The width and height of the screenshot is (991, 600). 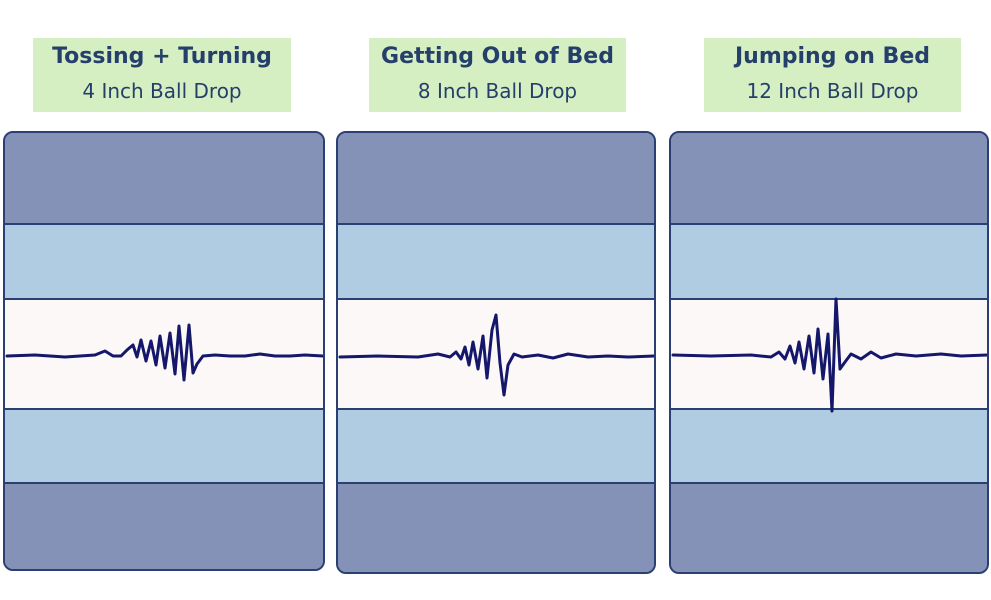 What do you see at coordinates (162, 56) in the screenshot?
I see `panel-1-title: Tossing + Turning` at bounding box center [162, 56].